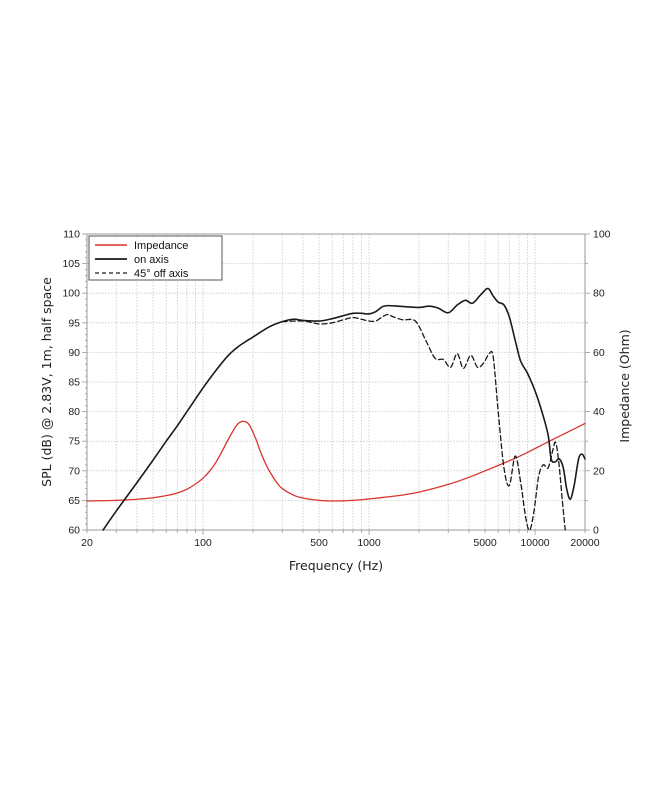  What do you see at coordinates (336, 461) in the screenshot?
I see `series-impedance` at bounding box center [336, 461].